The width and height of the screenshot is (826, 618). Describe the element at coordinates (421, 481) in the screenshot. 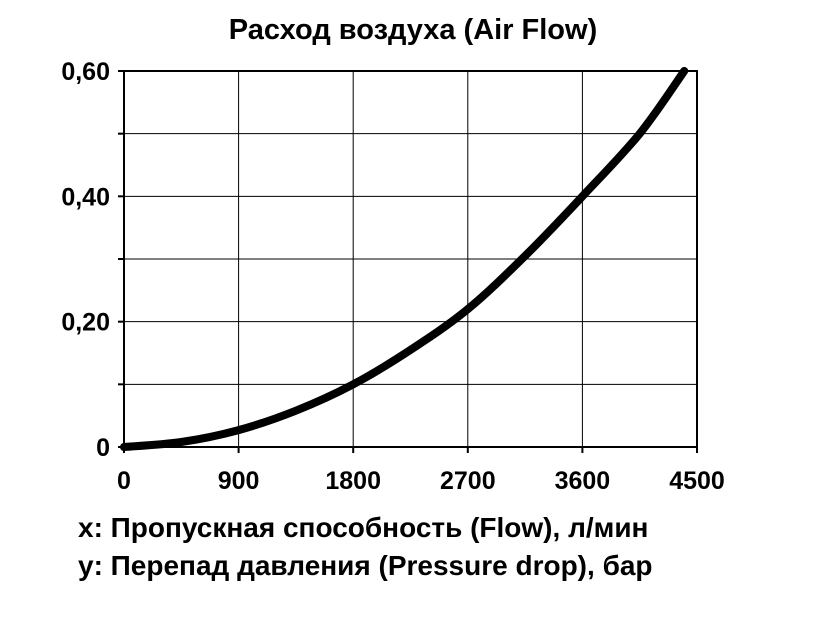

I see `x-axis-tick-labels: 0 900 1800 2700 3600 4500` at that location.